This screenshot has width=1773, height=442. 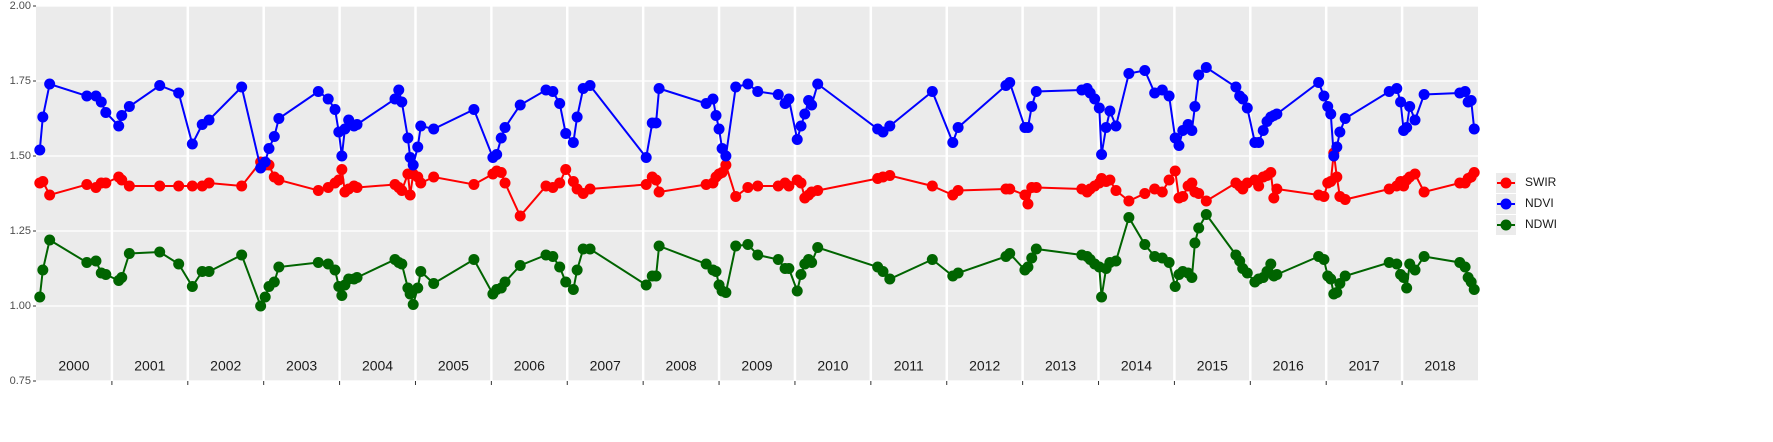 I want to click on year-label: 2018, so click(x=1439, y=366).